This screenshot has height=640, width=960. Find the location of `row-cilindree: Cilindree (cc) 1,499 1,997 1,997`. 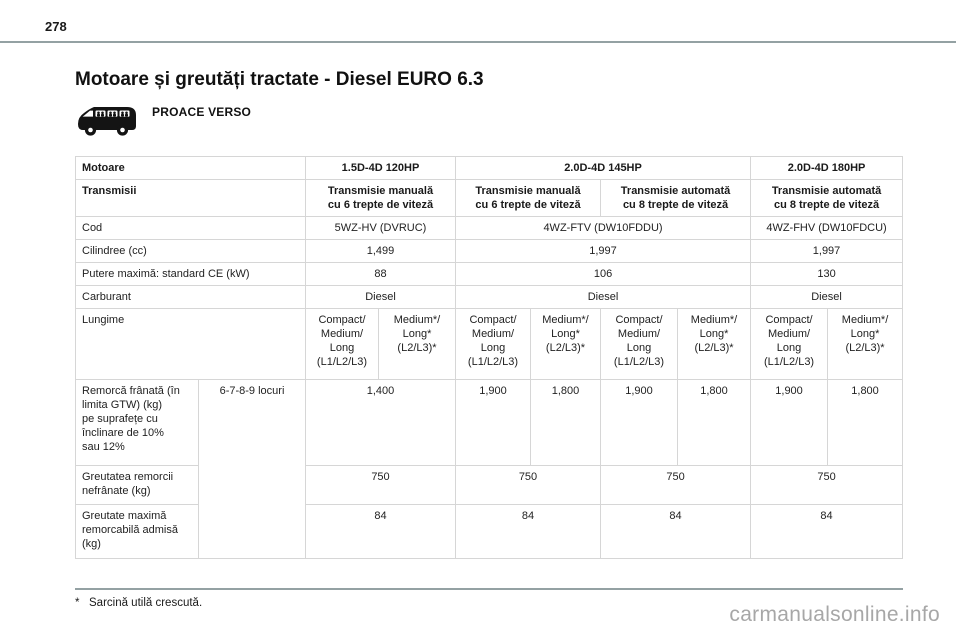

row-cilindree: Cilindree (cc) 1,499 1,997 1,997 is located at coordinates (489, 251).